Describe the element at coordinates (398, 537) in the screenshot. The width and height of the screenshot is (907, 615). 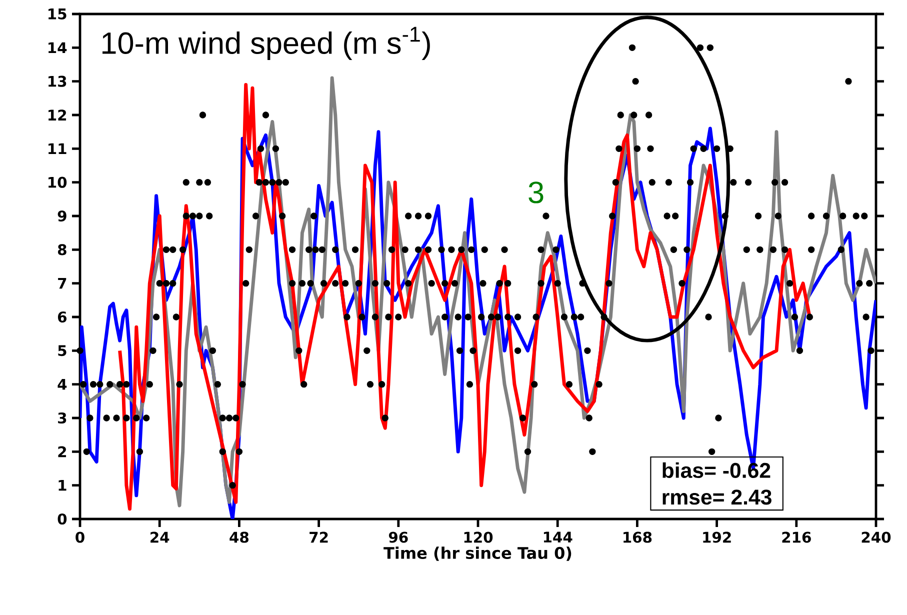
I see `x-tick-label: 96` at that location.